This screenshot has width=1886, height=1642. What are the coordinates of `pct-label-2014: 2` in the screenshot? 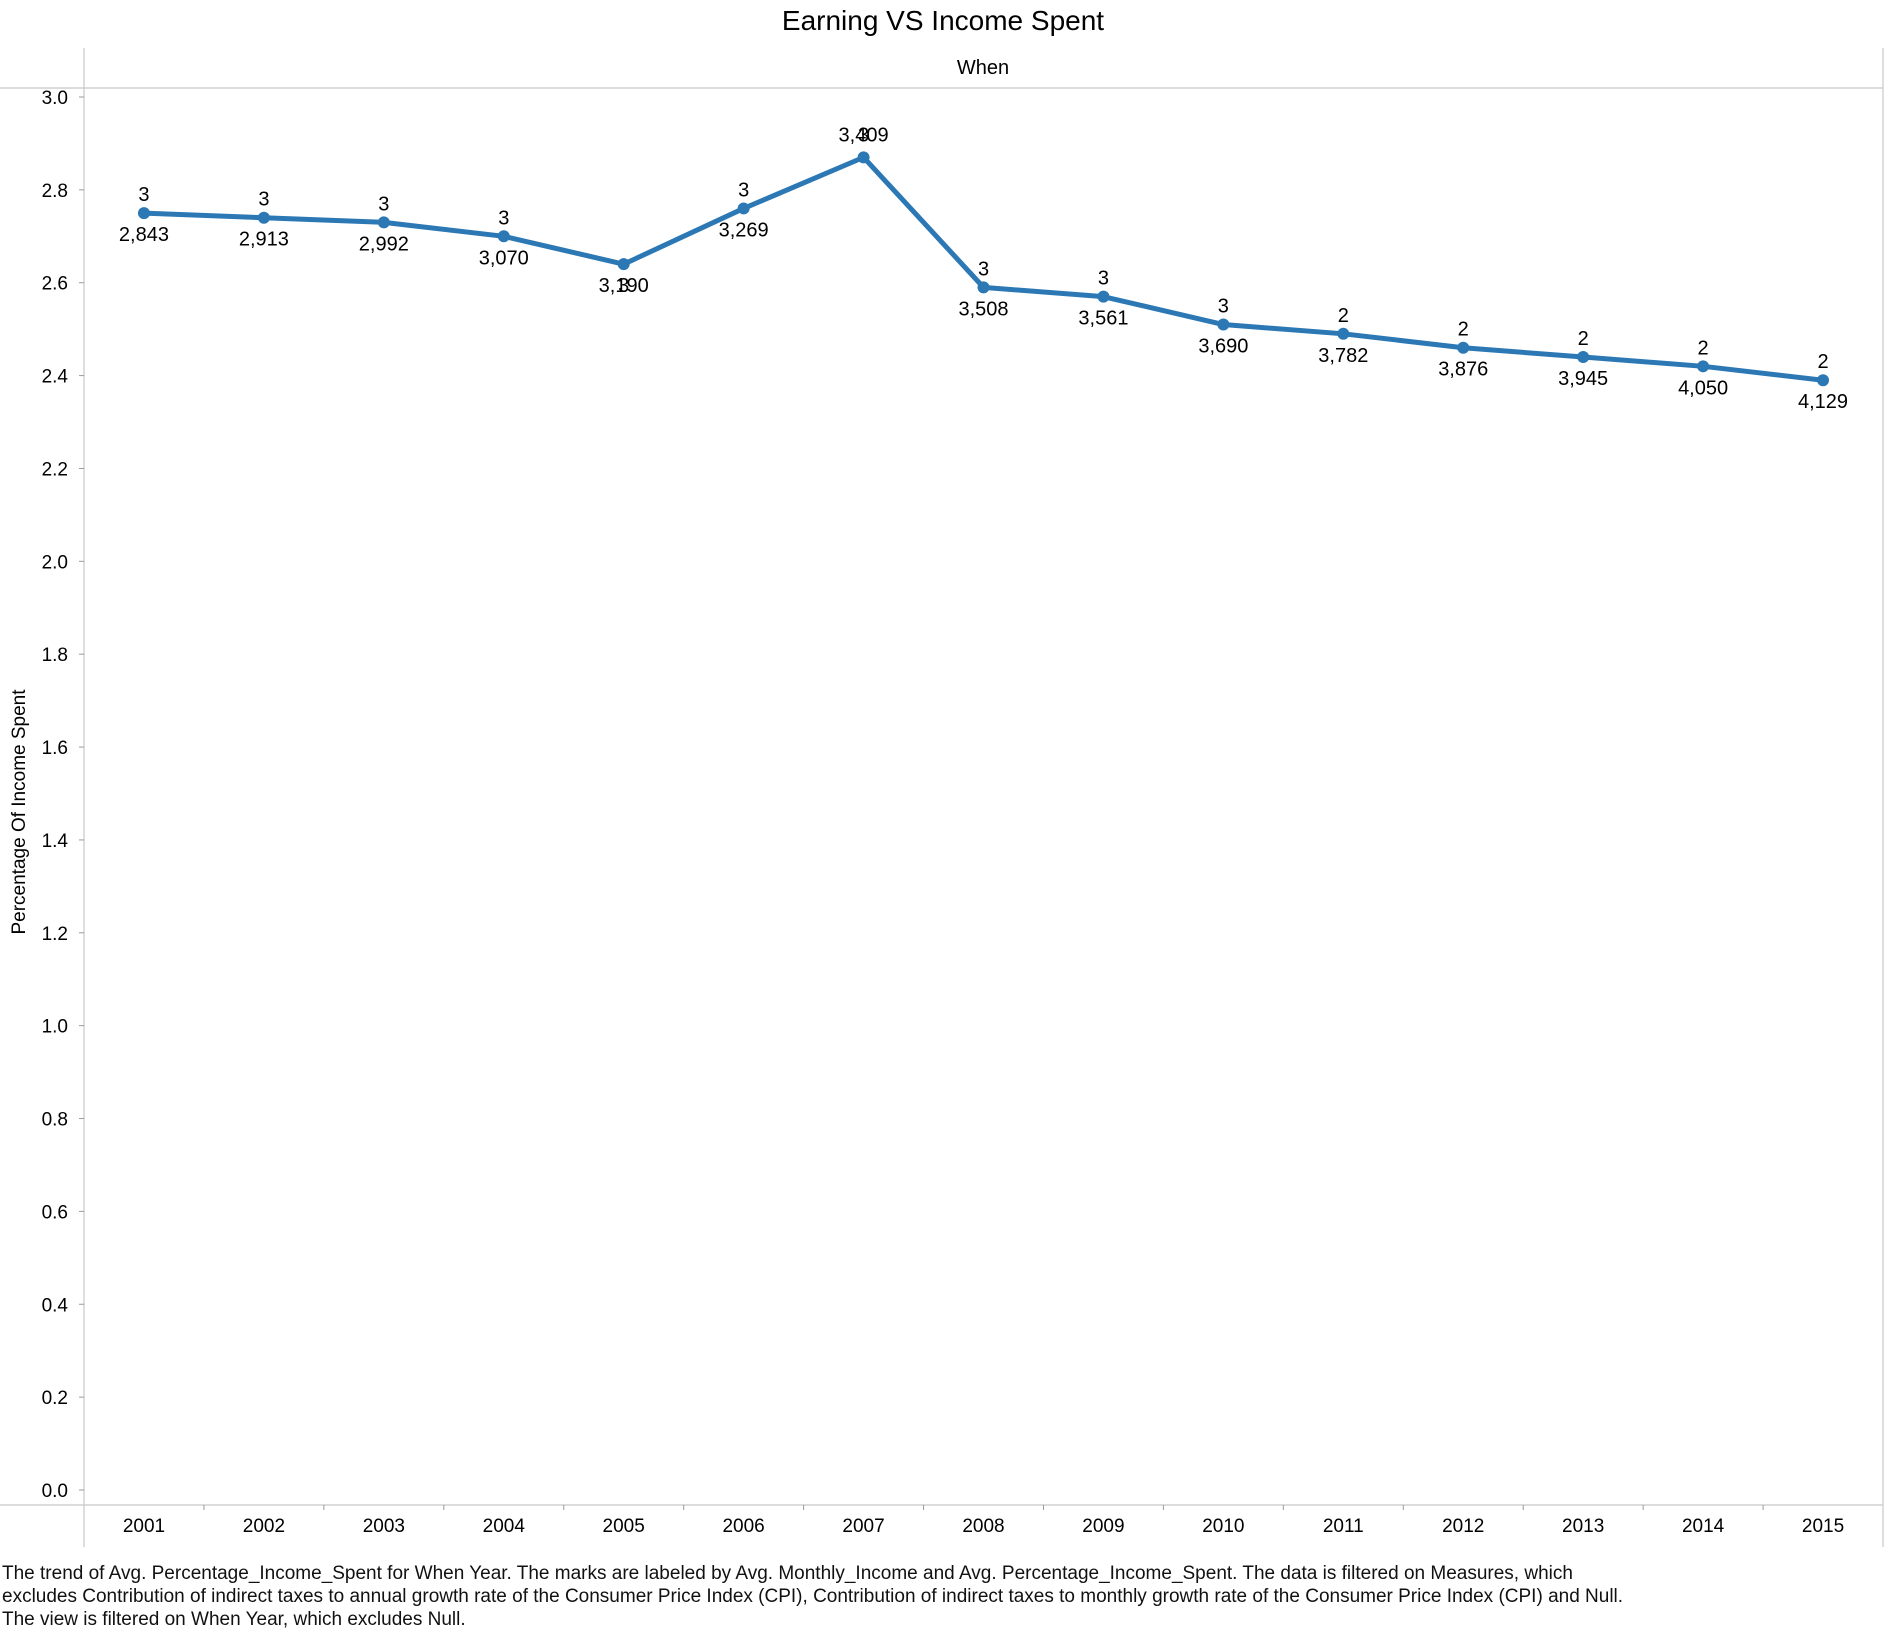 It's located at (1703, 348).